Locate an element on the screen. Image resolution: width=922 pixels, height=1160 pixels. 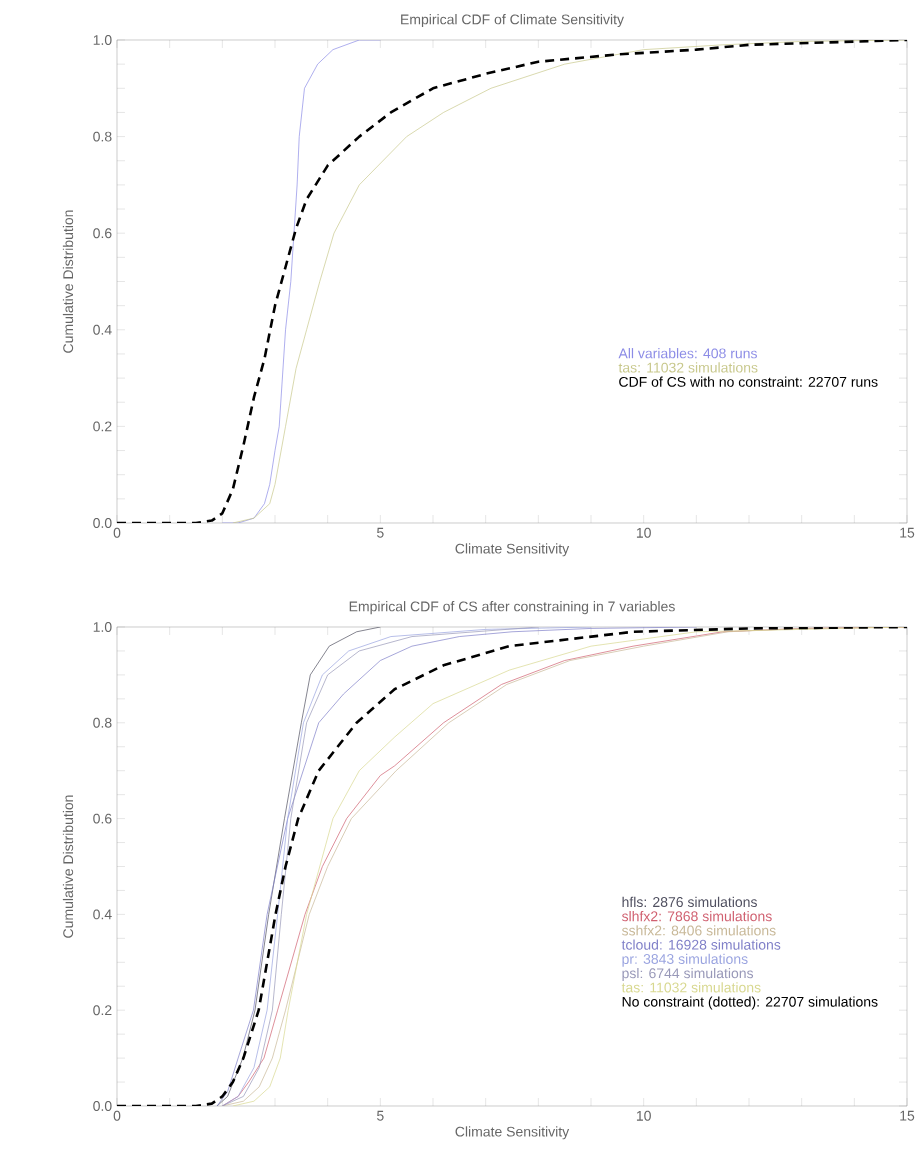
text: All variables: 408 runs is located at coordinates (687, 353).